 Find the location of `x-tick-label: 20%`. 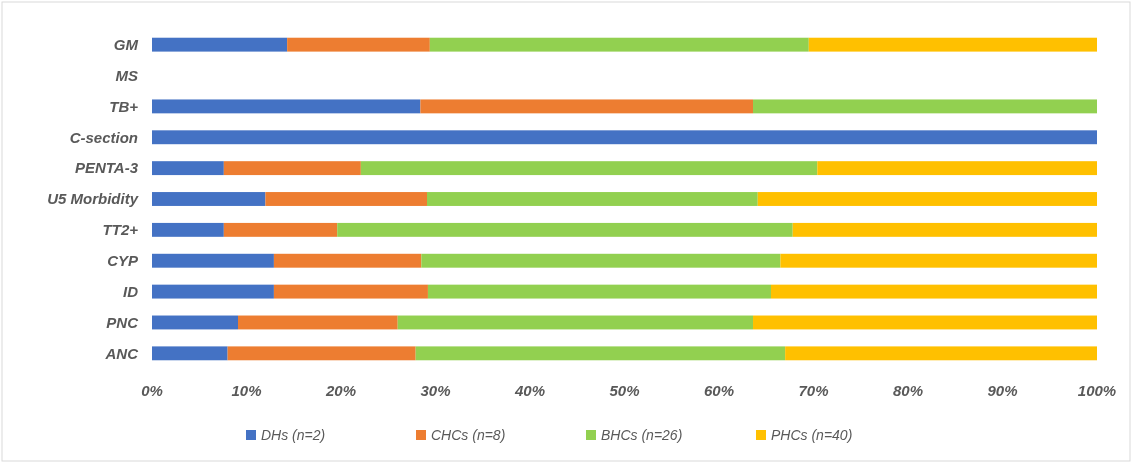

x-tick-label: 20% is located at coordinates (340, 390).